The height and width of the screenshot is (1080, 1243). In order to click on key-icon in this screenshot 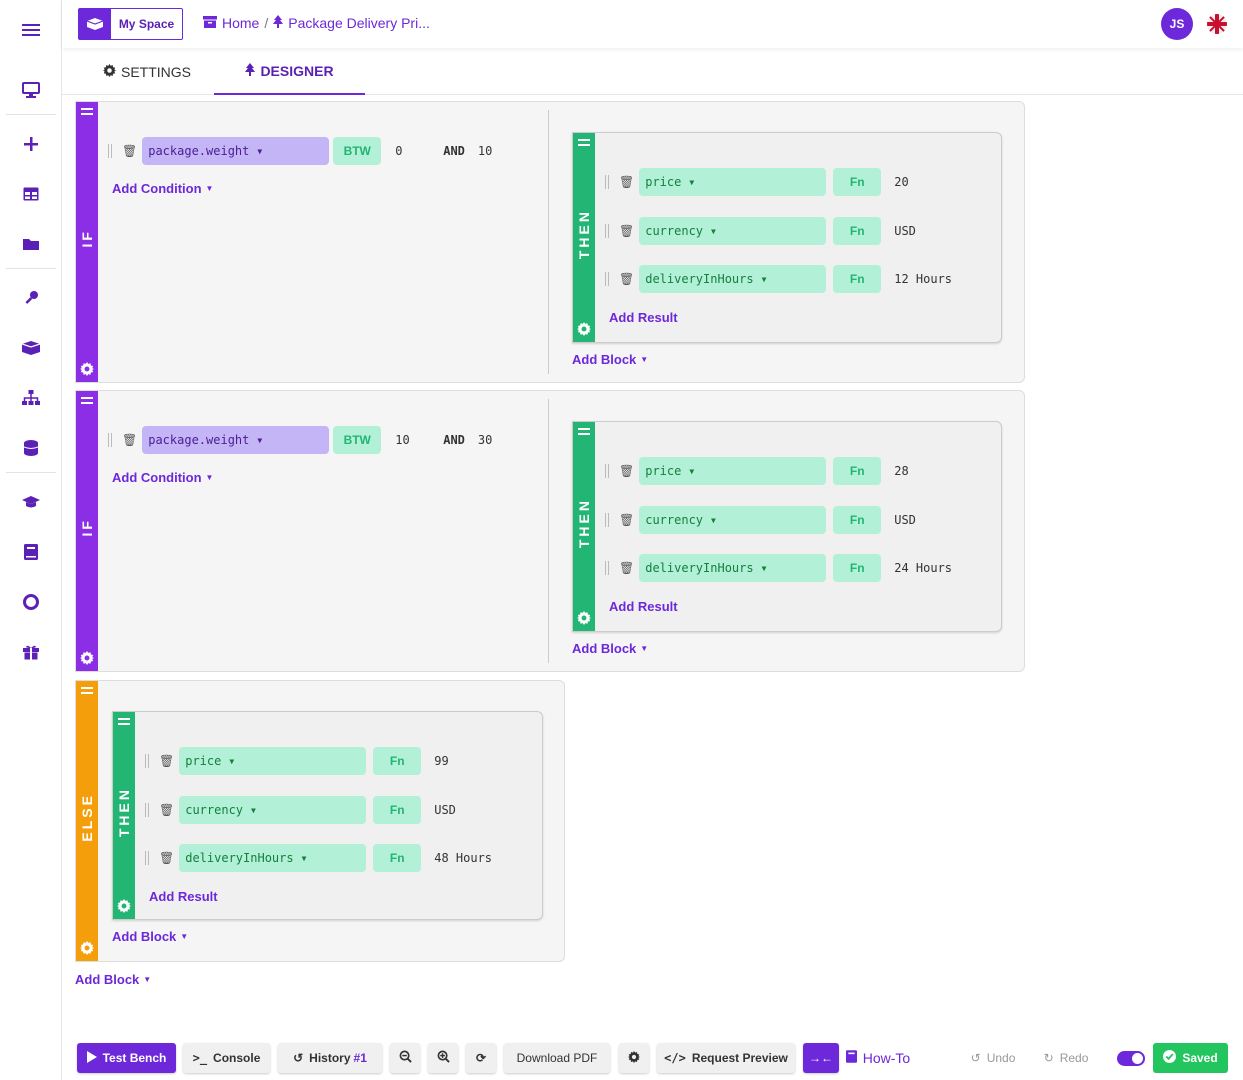, I will do `click(31, 298)`.